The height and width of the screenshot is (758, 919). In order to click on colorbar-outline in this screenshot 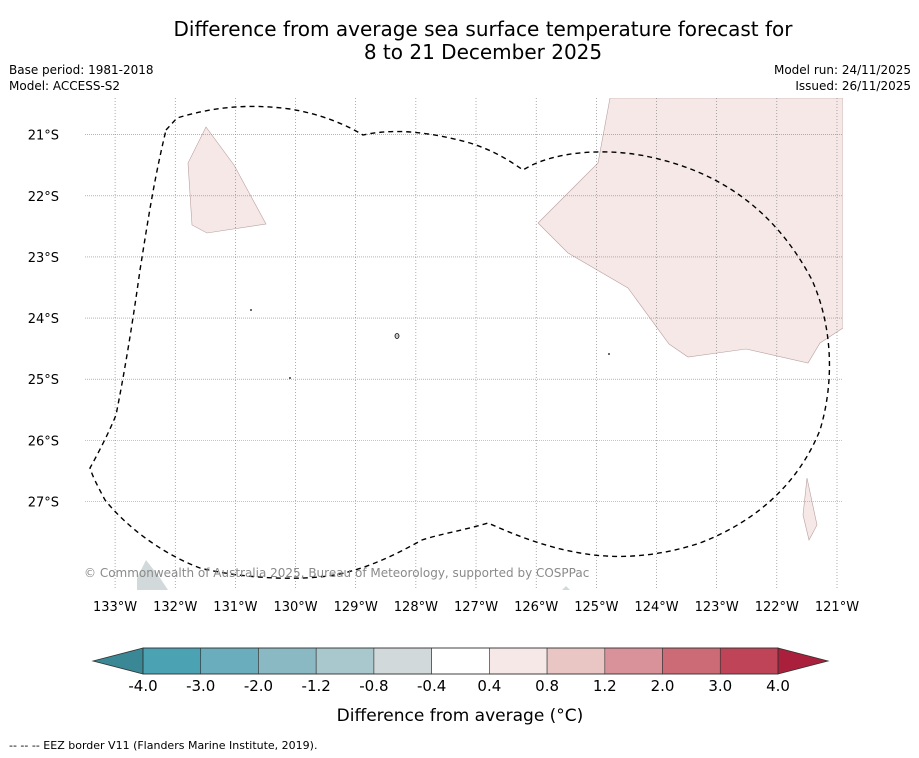, I will do `click(460, 661)`.